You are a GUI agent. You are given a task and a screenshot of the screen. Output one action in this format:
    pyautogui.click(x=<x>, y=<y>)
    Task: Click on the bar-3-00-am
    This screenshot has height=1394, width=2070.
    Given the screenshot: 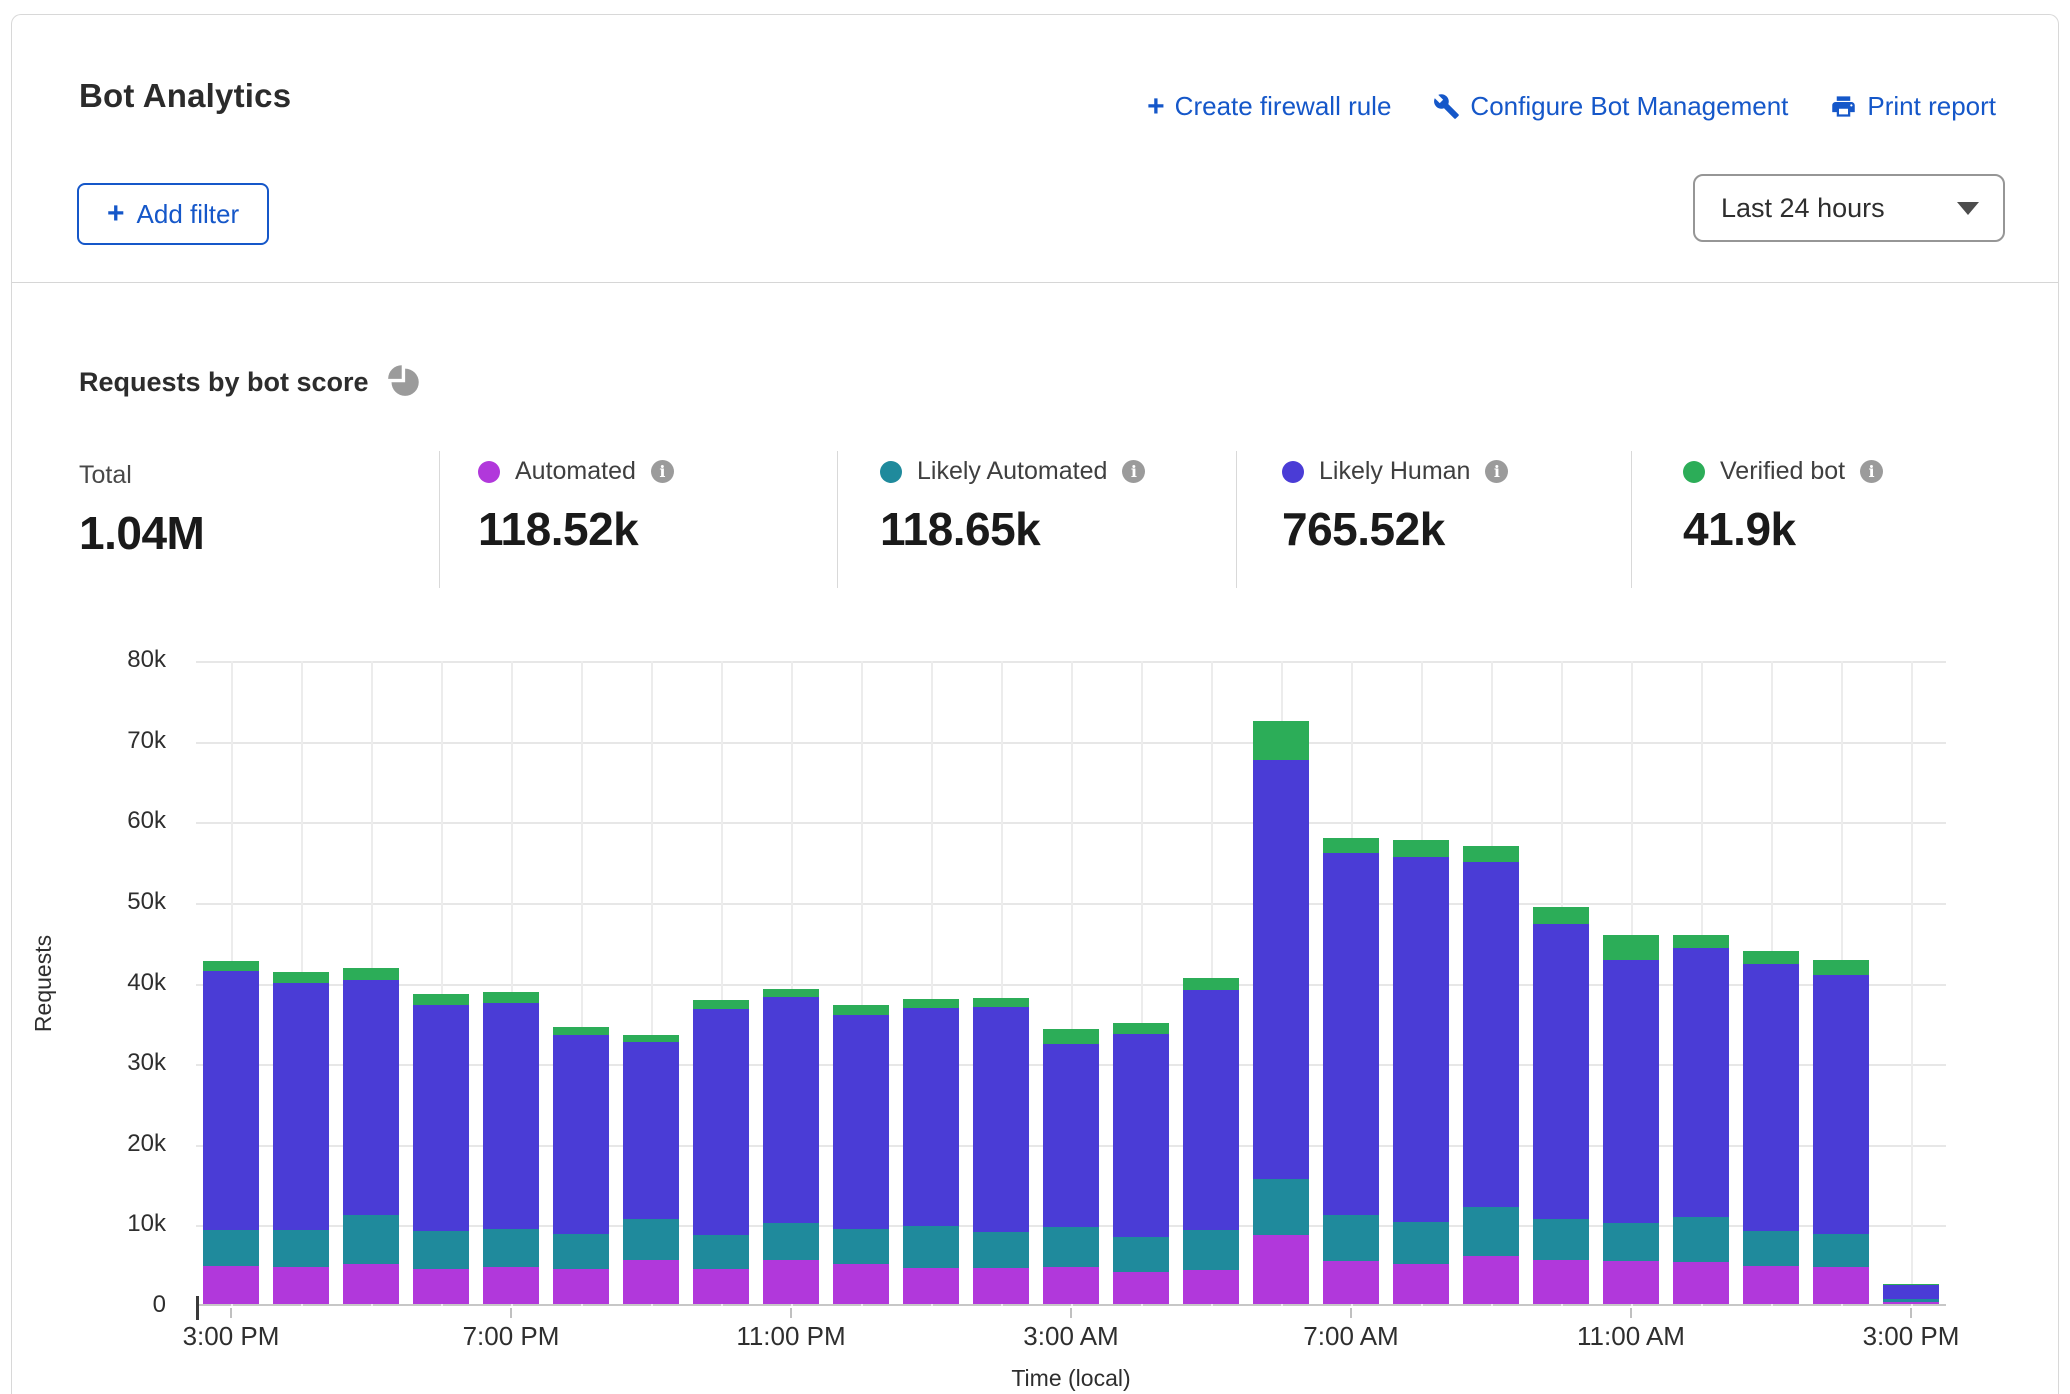 What is the action you would take?
    pyautogui.click(x=1071, y=1166)
    